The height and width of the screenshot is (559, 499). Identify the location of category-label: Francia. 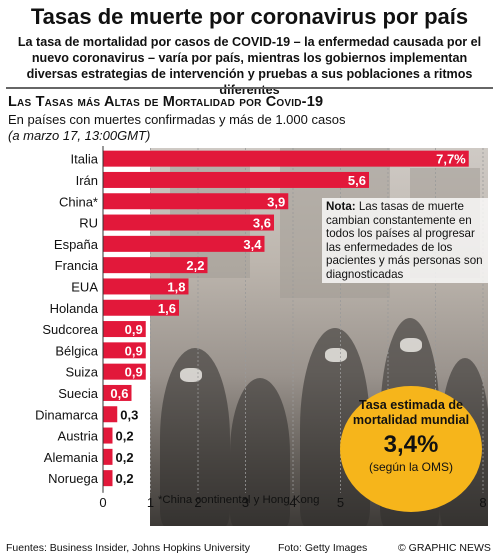
(77, 265).